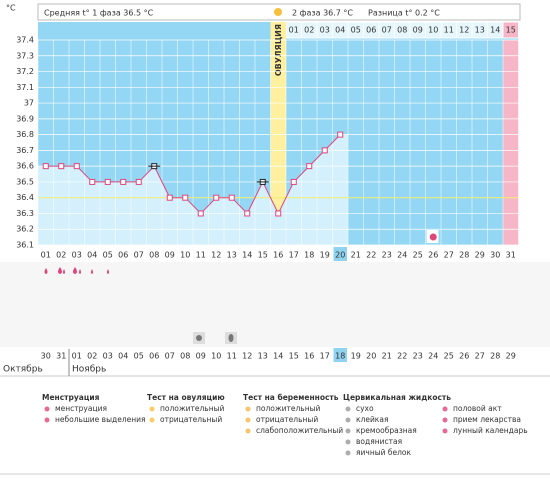 The width and height of the screenshot is (550, 478). What do you see at coordinates (278, 12) in the screenshot?
I see `sun-icon` at bounding box center [278, 12].